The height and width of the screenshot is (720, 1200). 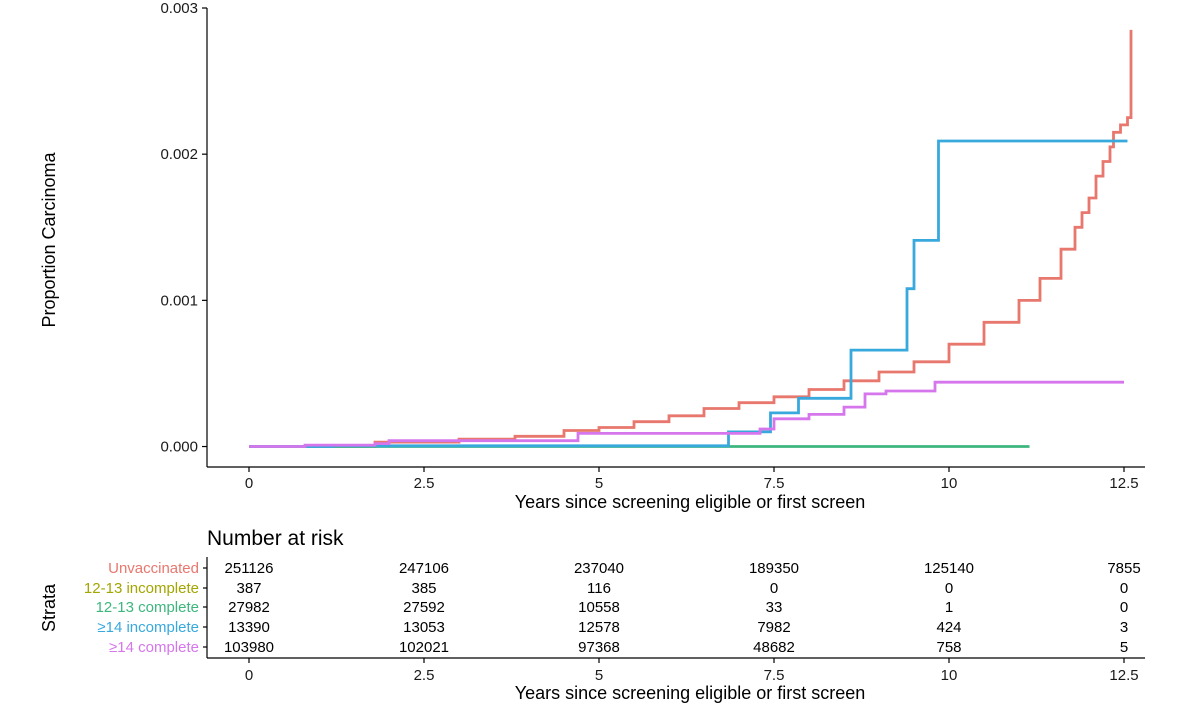 What do you see at coordinates (599, 568) in the screenshot?
I see `risk-table-cell: 237040` at bounding box center [599, 568].